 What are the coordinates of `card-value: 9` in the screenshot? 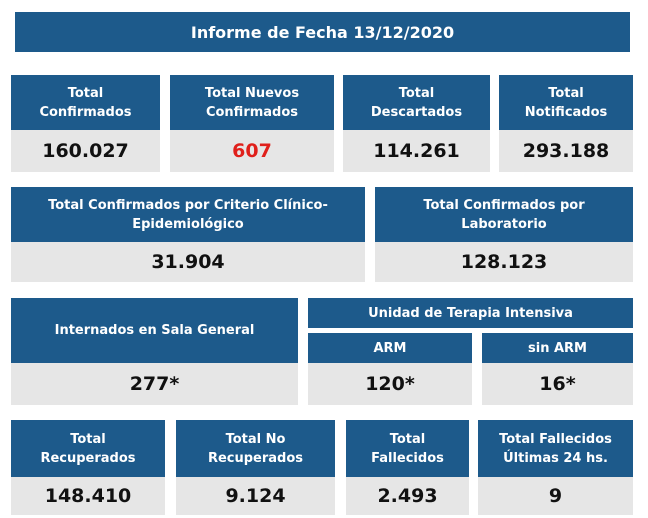 It's located at (555, 496).